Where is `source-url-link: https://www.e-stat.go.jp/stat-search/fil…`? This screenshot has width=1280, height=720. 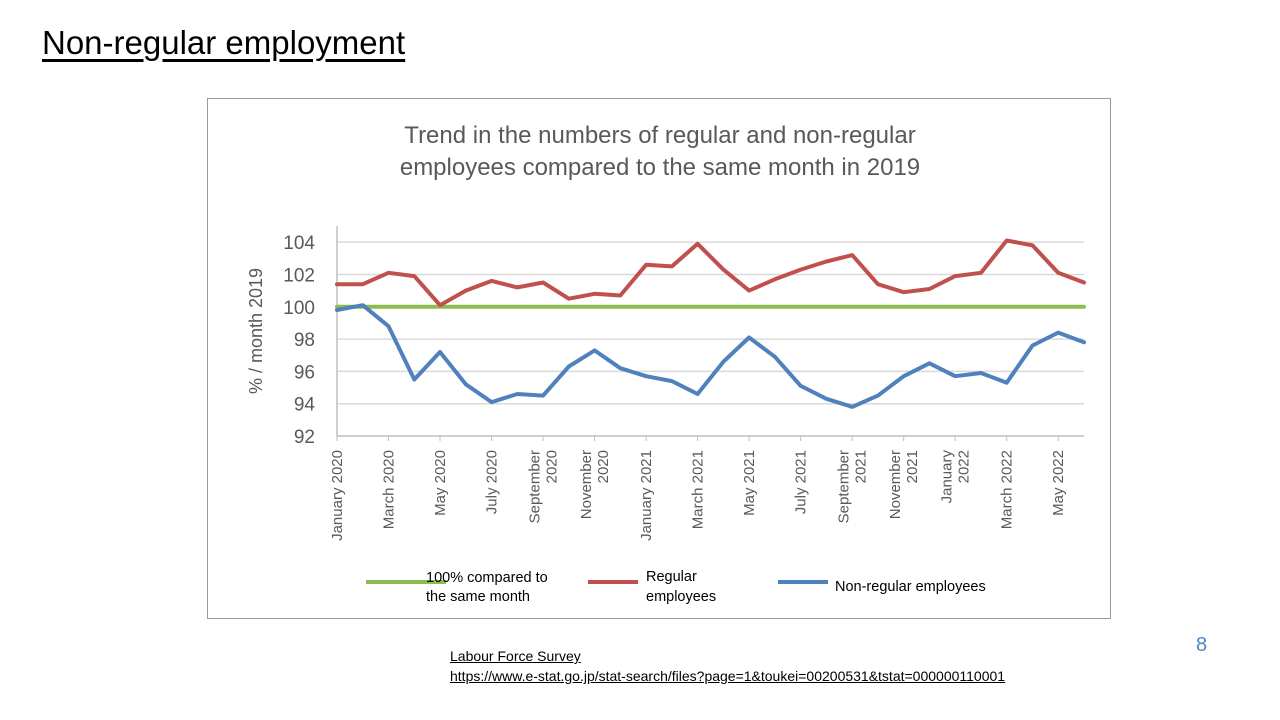
source-url-link: https://www.e-stat.go.jp/stat-search/fil… is located at coordinates (728, 676).